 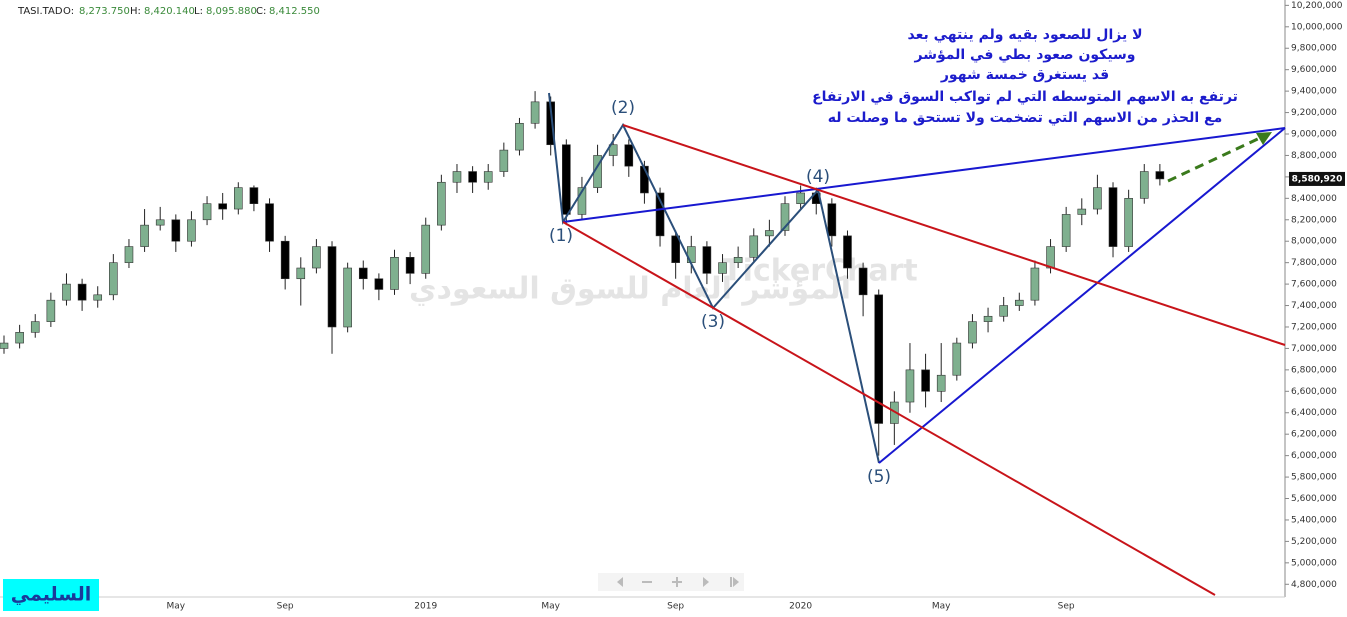 What do you see at coordinates (68, 11) in the screenshot?
I see `open-label: O:` at bounding box center [68, 11].